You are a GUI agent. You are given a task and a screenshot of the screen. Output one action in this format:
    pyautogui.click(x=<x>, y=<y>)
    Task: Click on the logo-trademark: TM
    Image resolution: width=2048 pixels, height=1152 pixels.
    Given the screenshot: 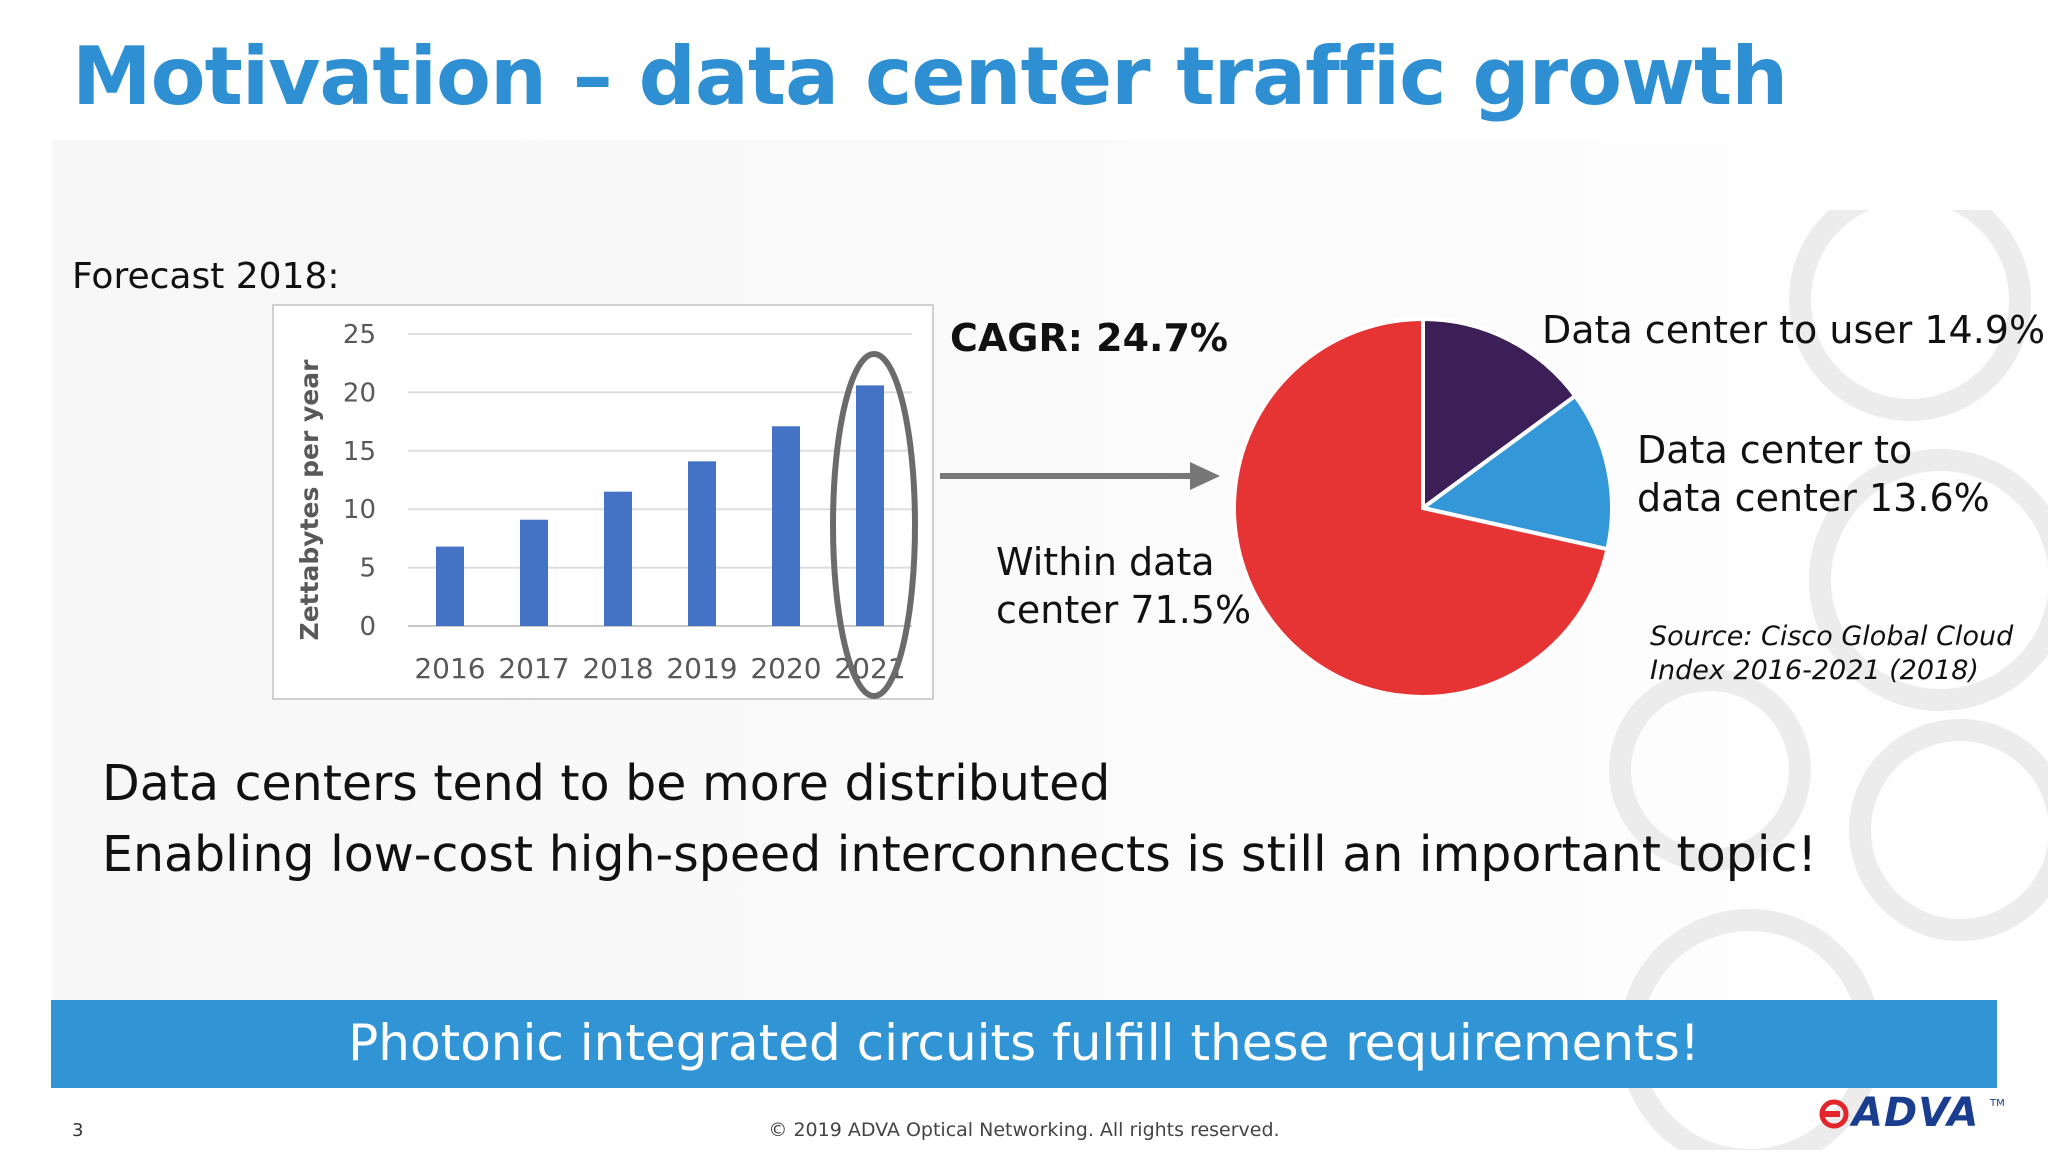 What is the action you would take?
    pyautogui.click(x=1997, y=1103)
    